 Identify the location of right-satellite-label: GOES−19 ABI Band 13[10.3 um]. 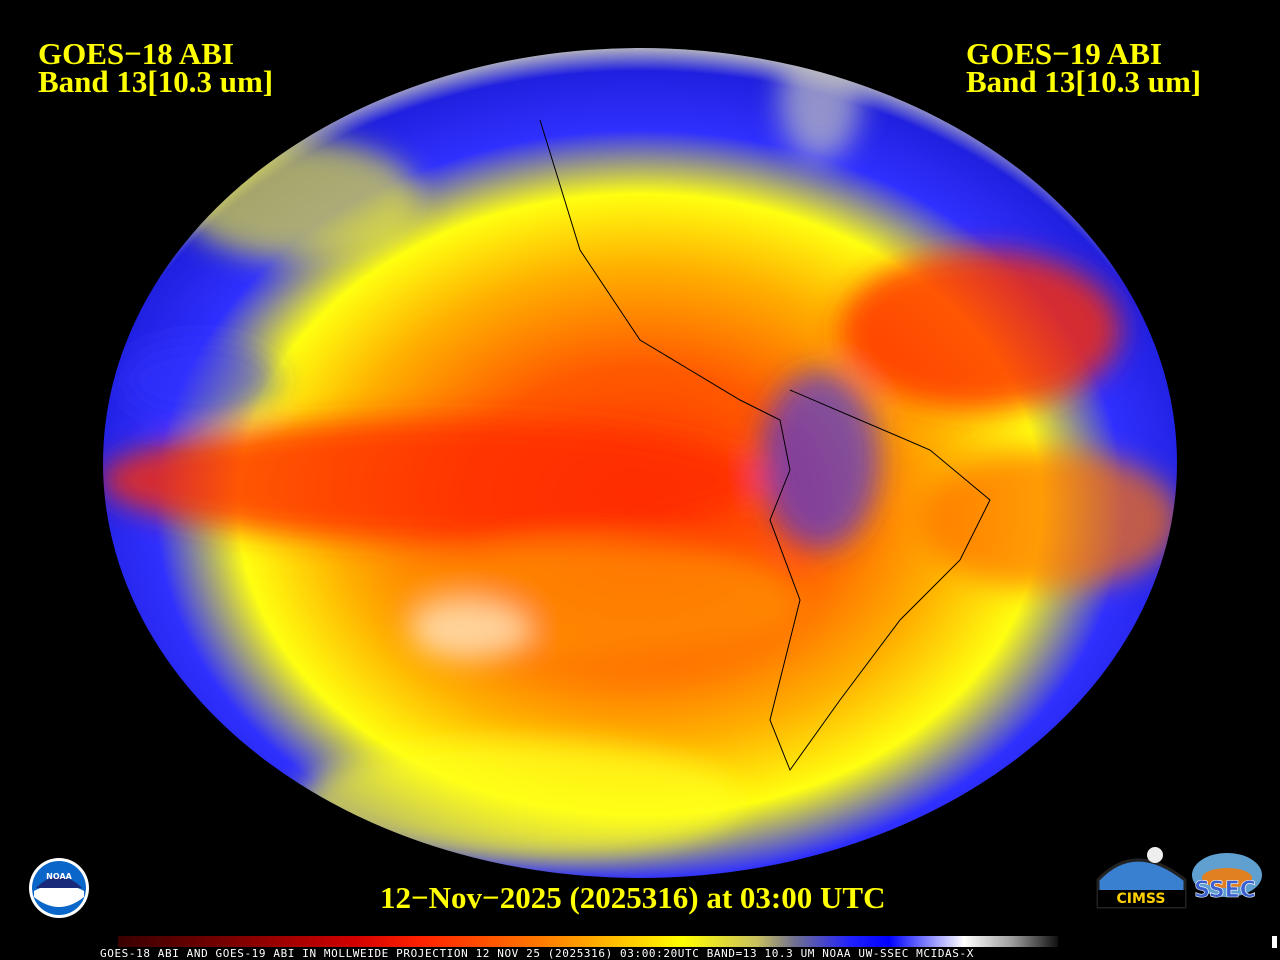
(1084, 67).